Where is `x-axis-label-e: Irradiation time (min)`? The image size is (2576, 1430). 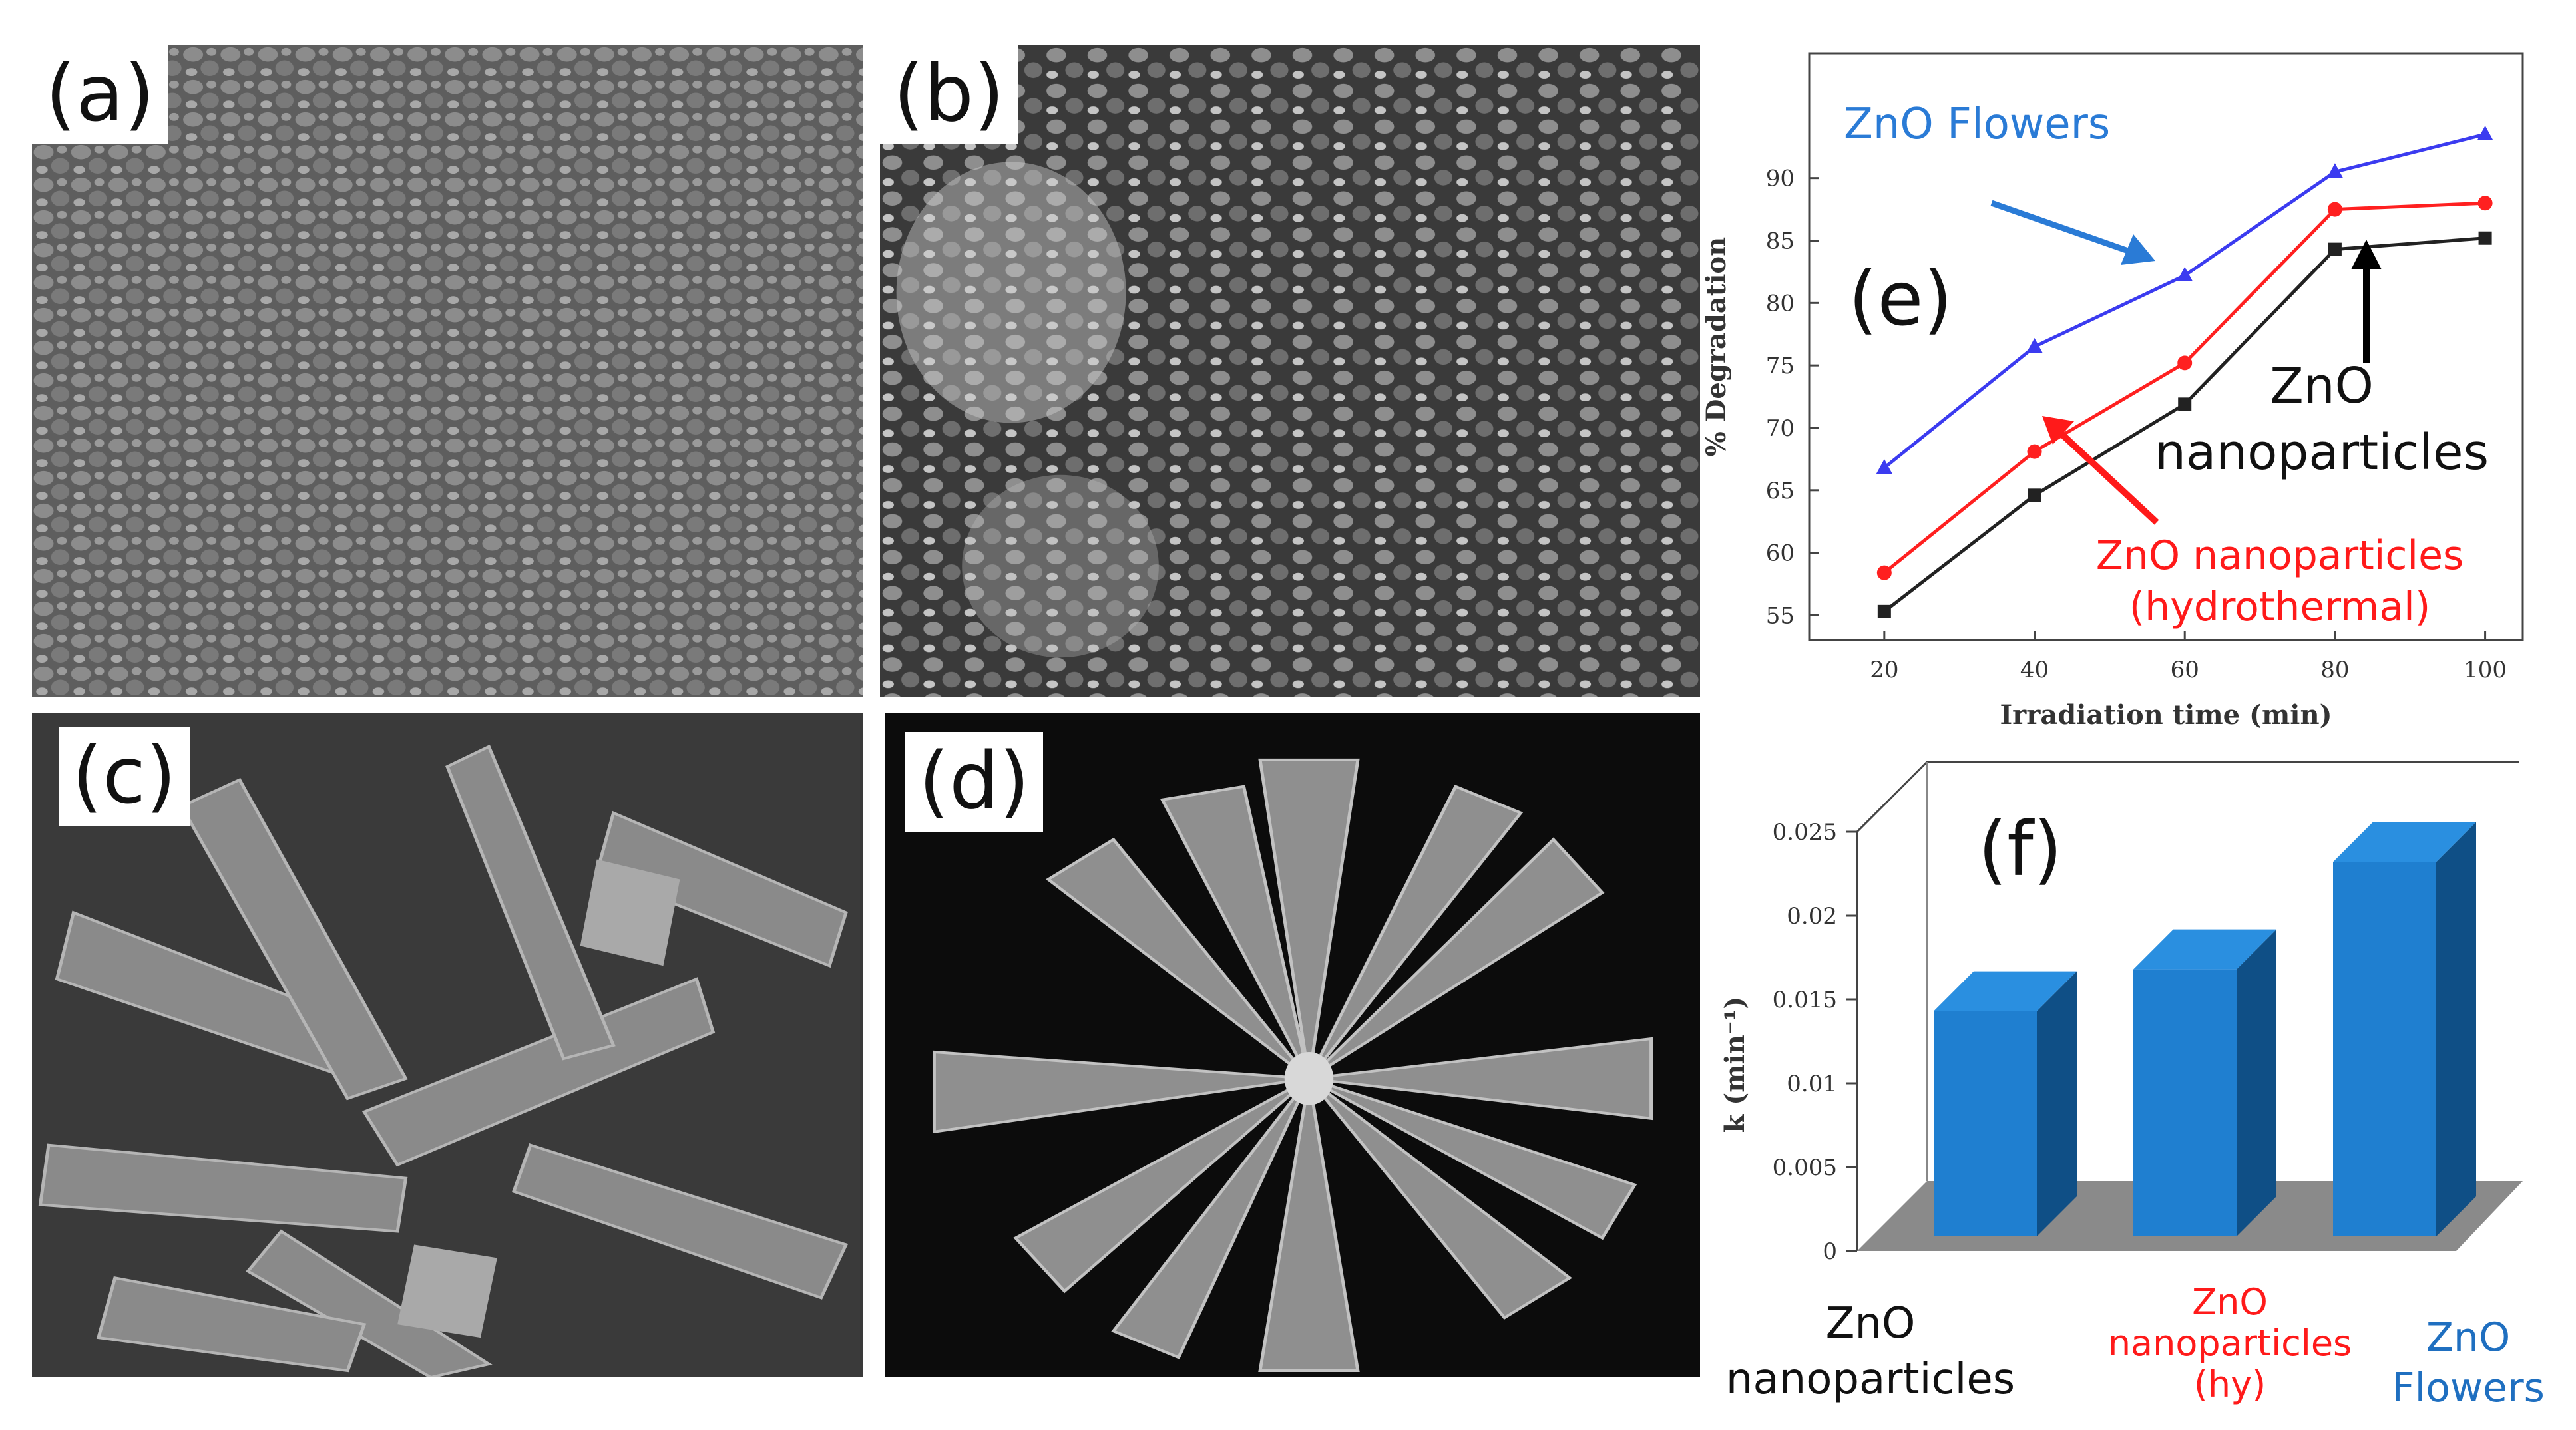
x-axis-label-e: Irradiation time (min) is located at coordinates (2166, 715).